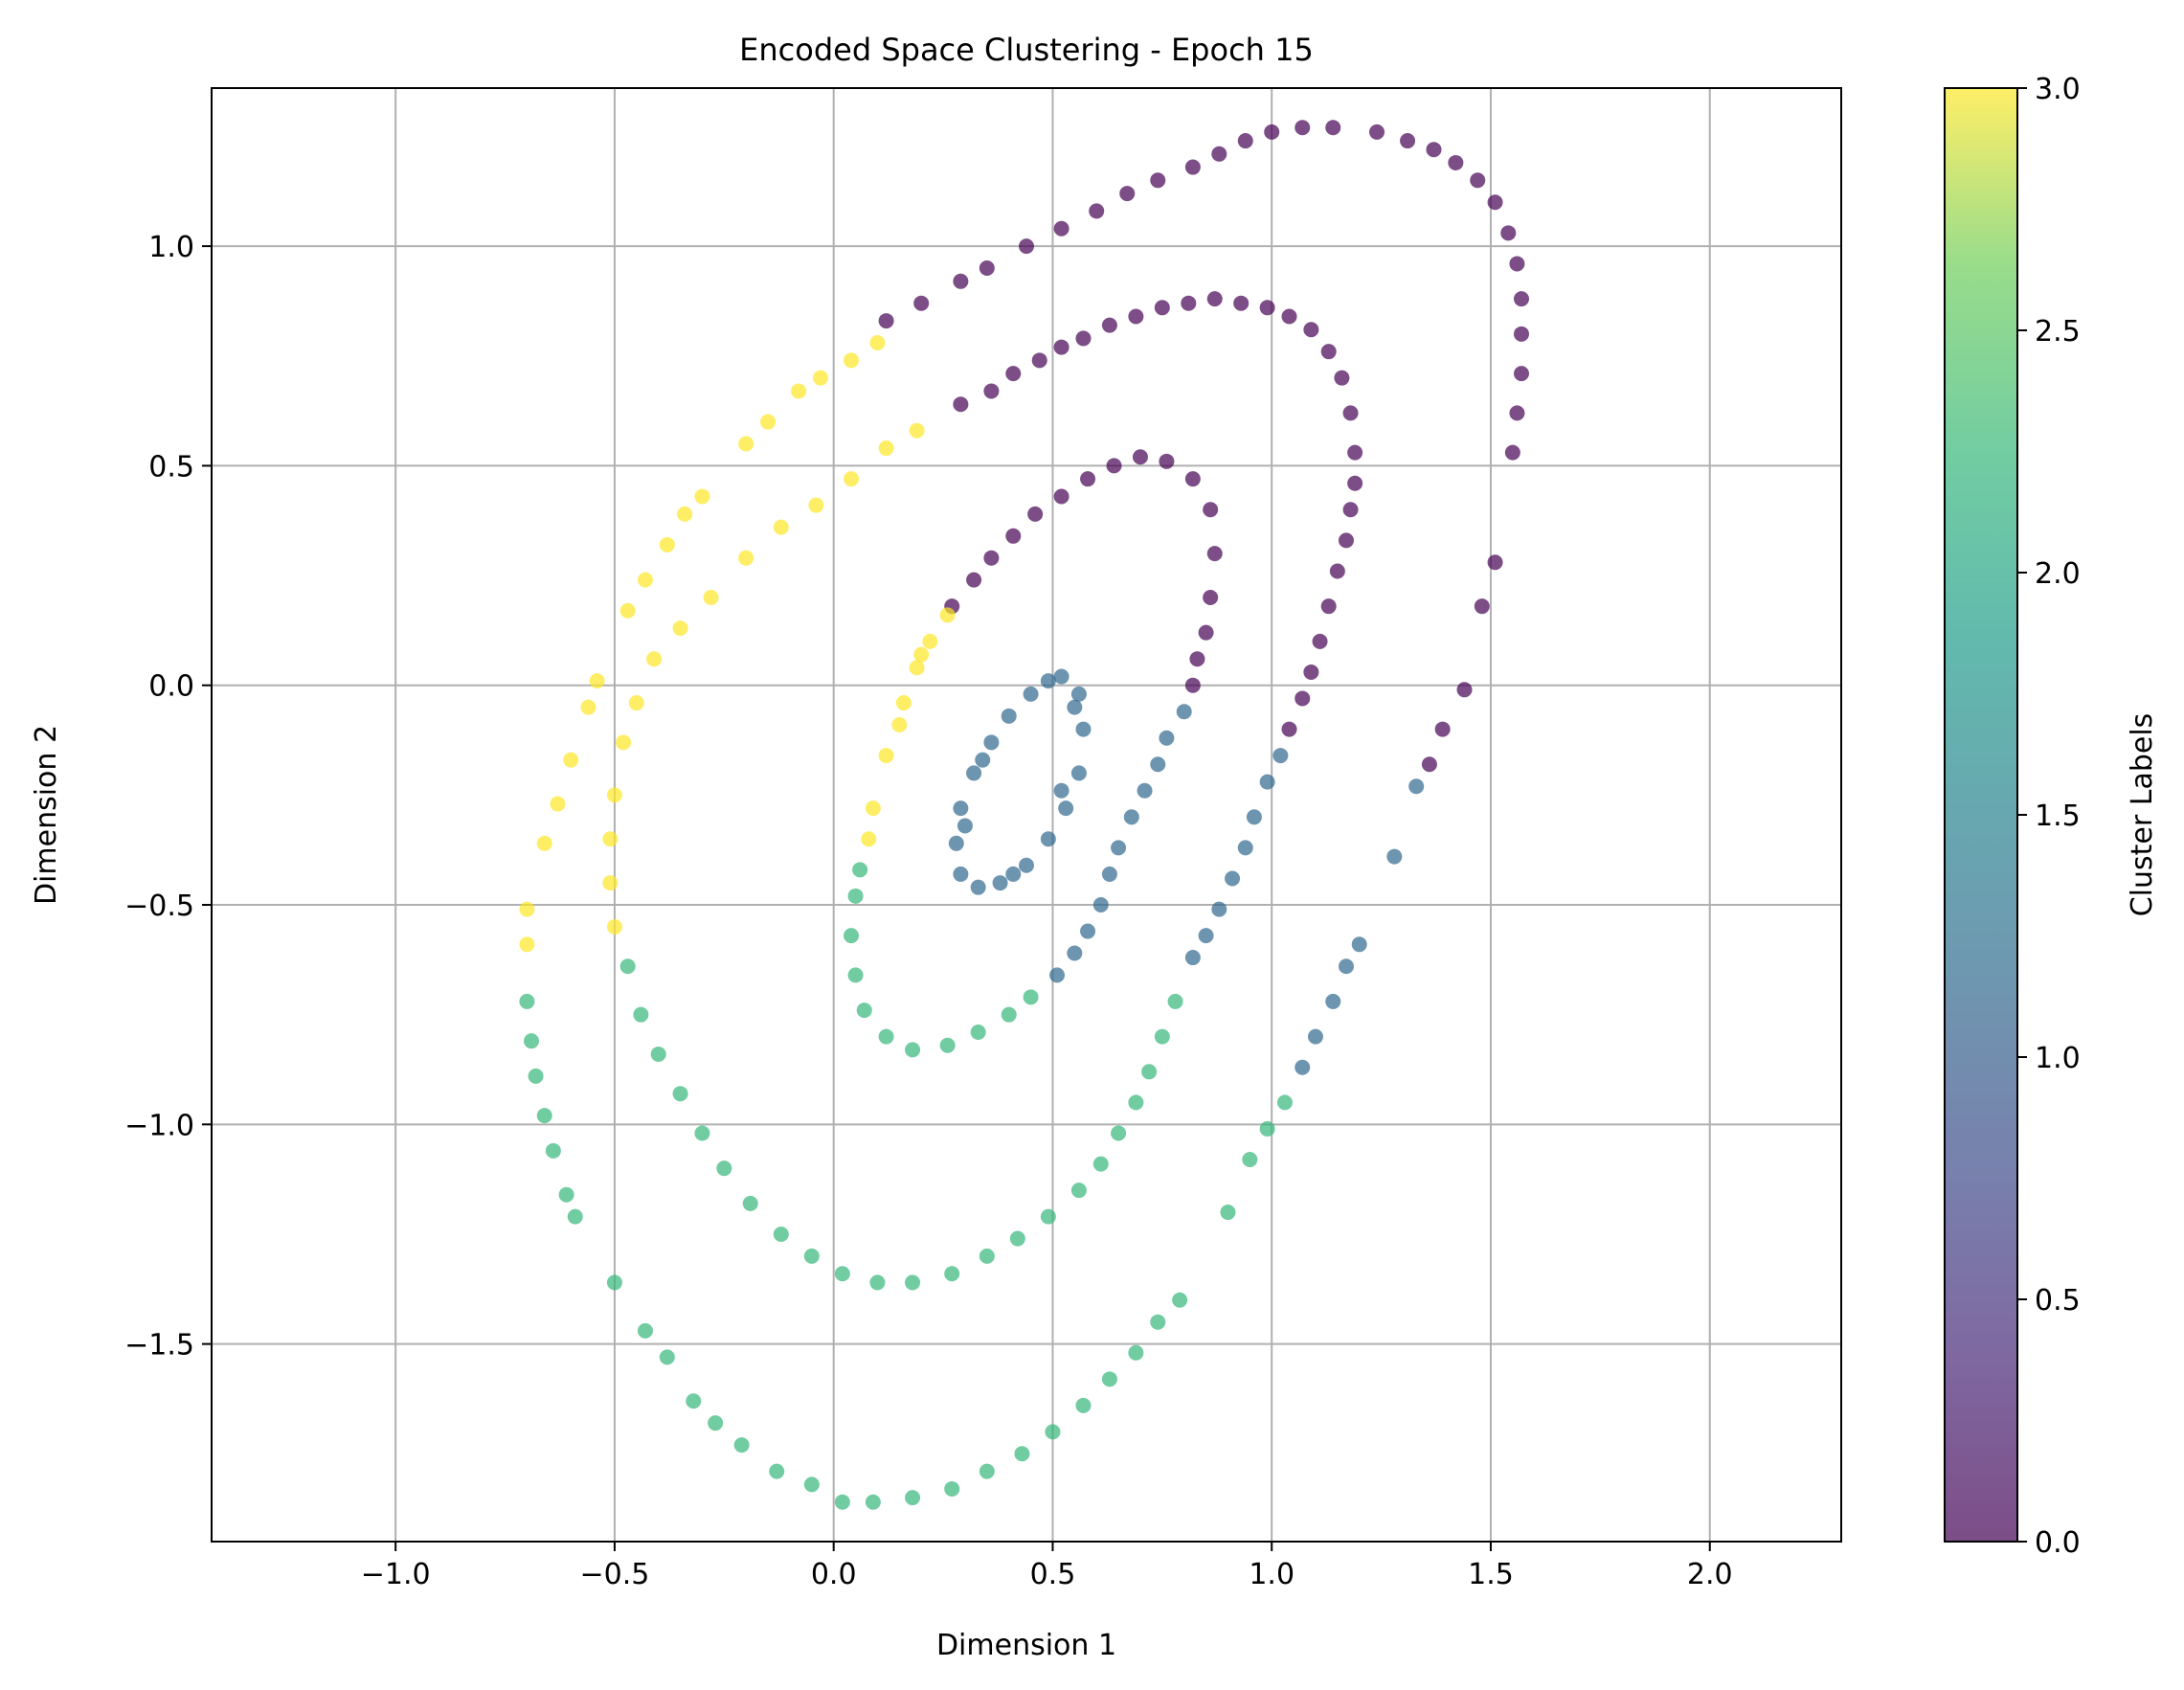 The image size is (2184, 1690). What do you see at coordinates (171, 247) in the screenshot?
I see `y-tick-label: 1.0` at bounding box center [171, 247].